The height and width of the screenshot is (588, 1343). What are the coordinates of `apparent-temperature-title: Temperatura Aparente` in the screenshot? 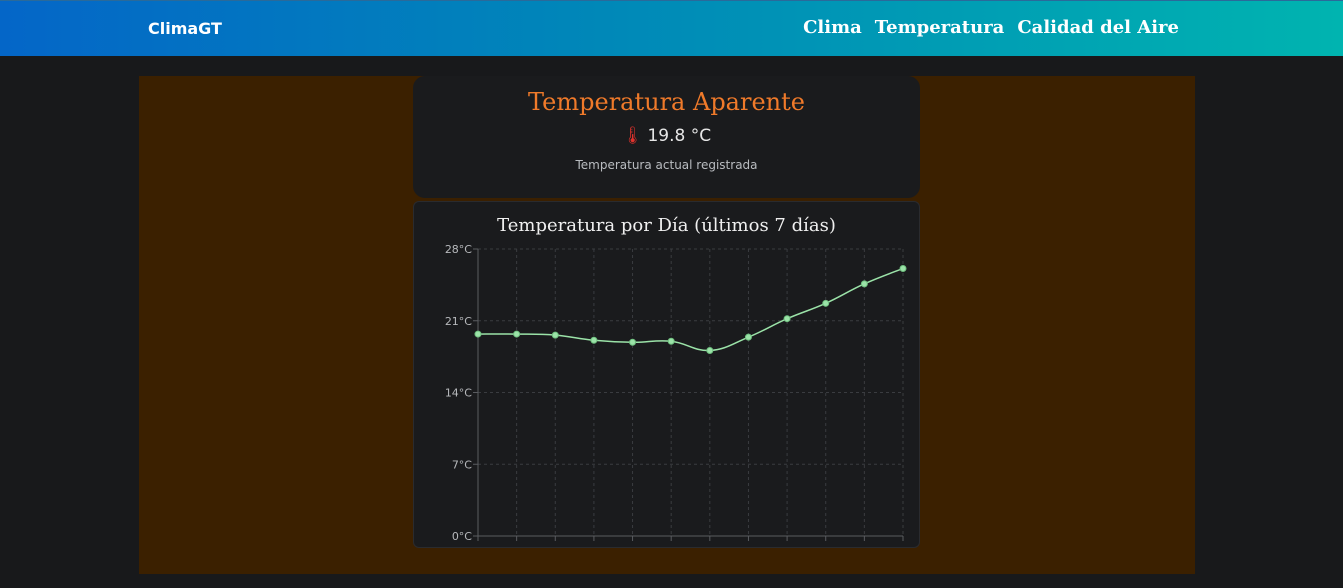 It's located at (666, 102).